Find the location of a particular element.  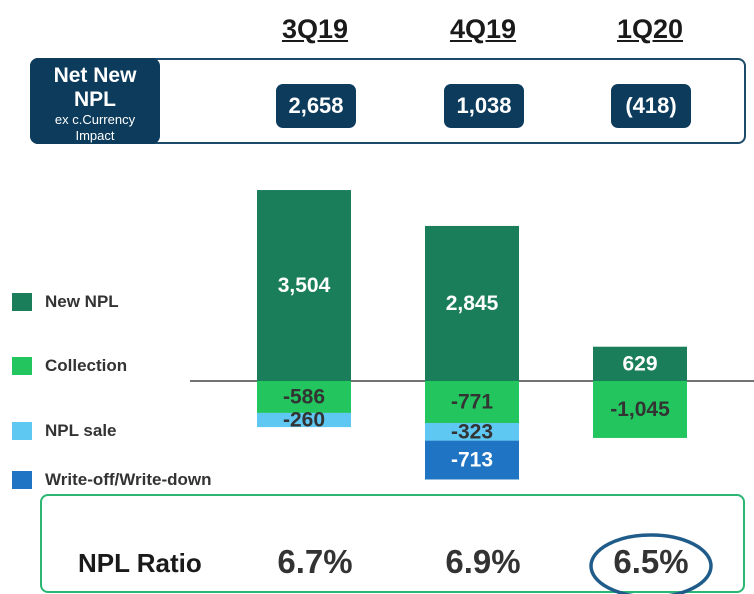

data-label: 3,504 is located at coordinates (304, 285).